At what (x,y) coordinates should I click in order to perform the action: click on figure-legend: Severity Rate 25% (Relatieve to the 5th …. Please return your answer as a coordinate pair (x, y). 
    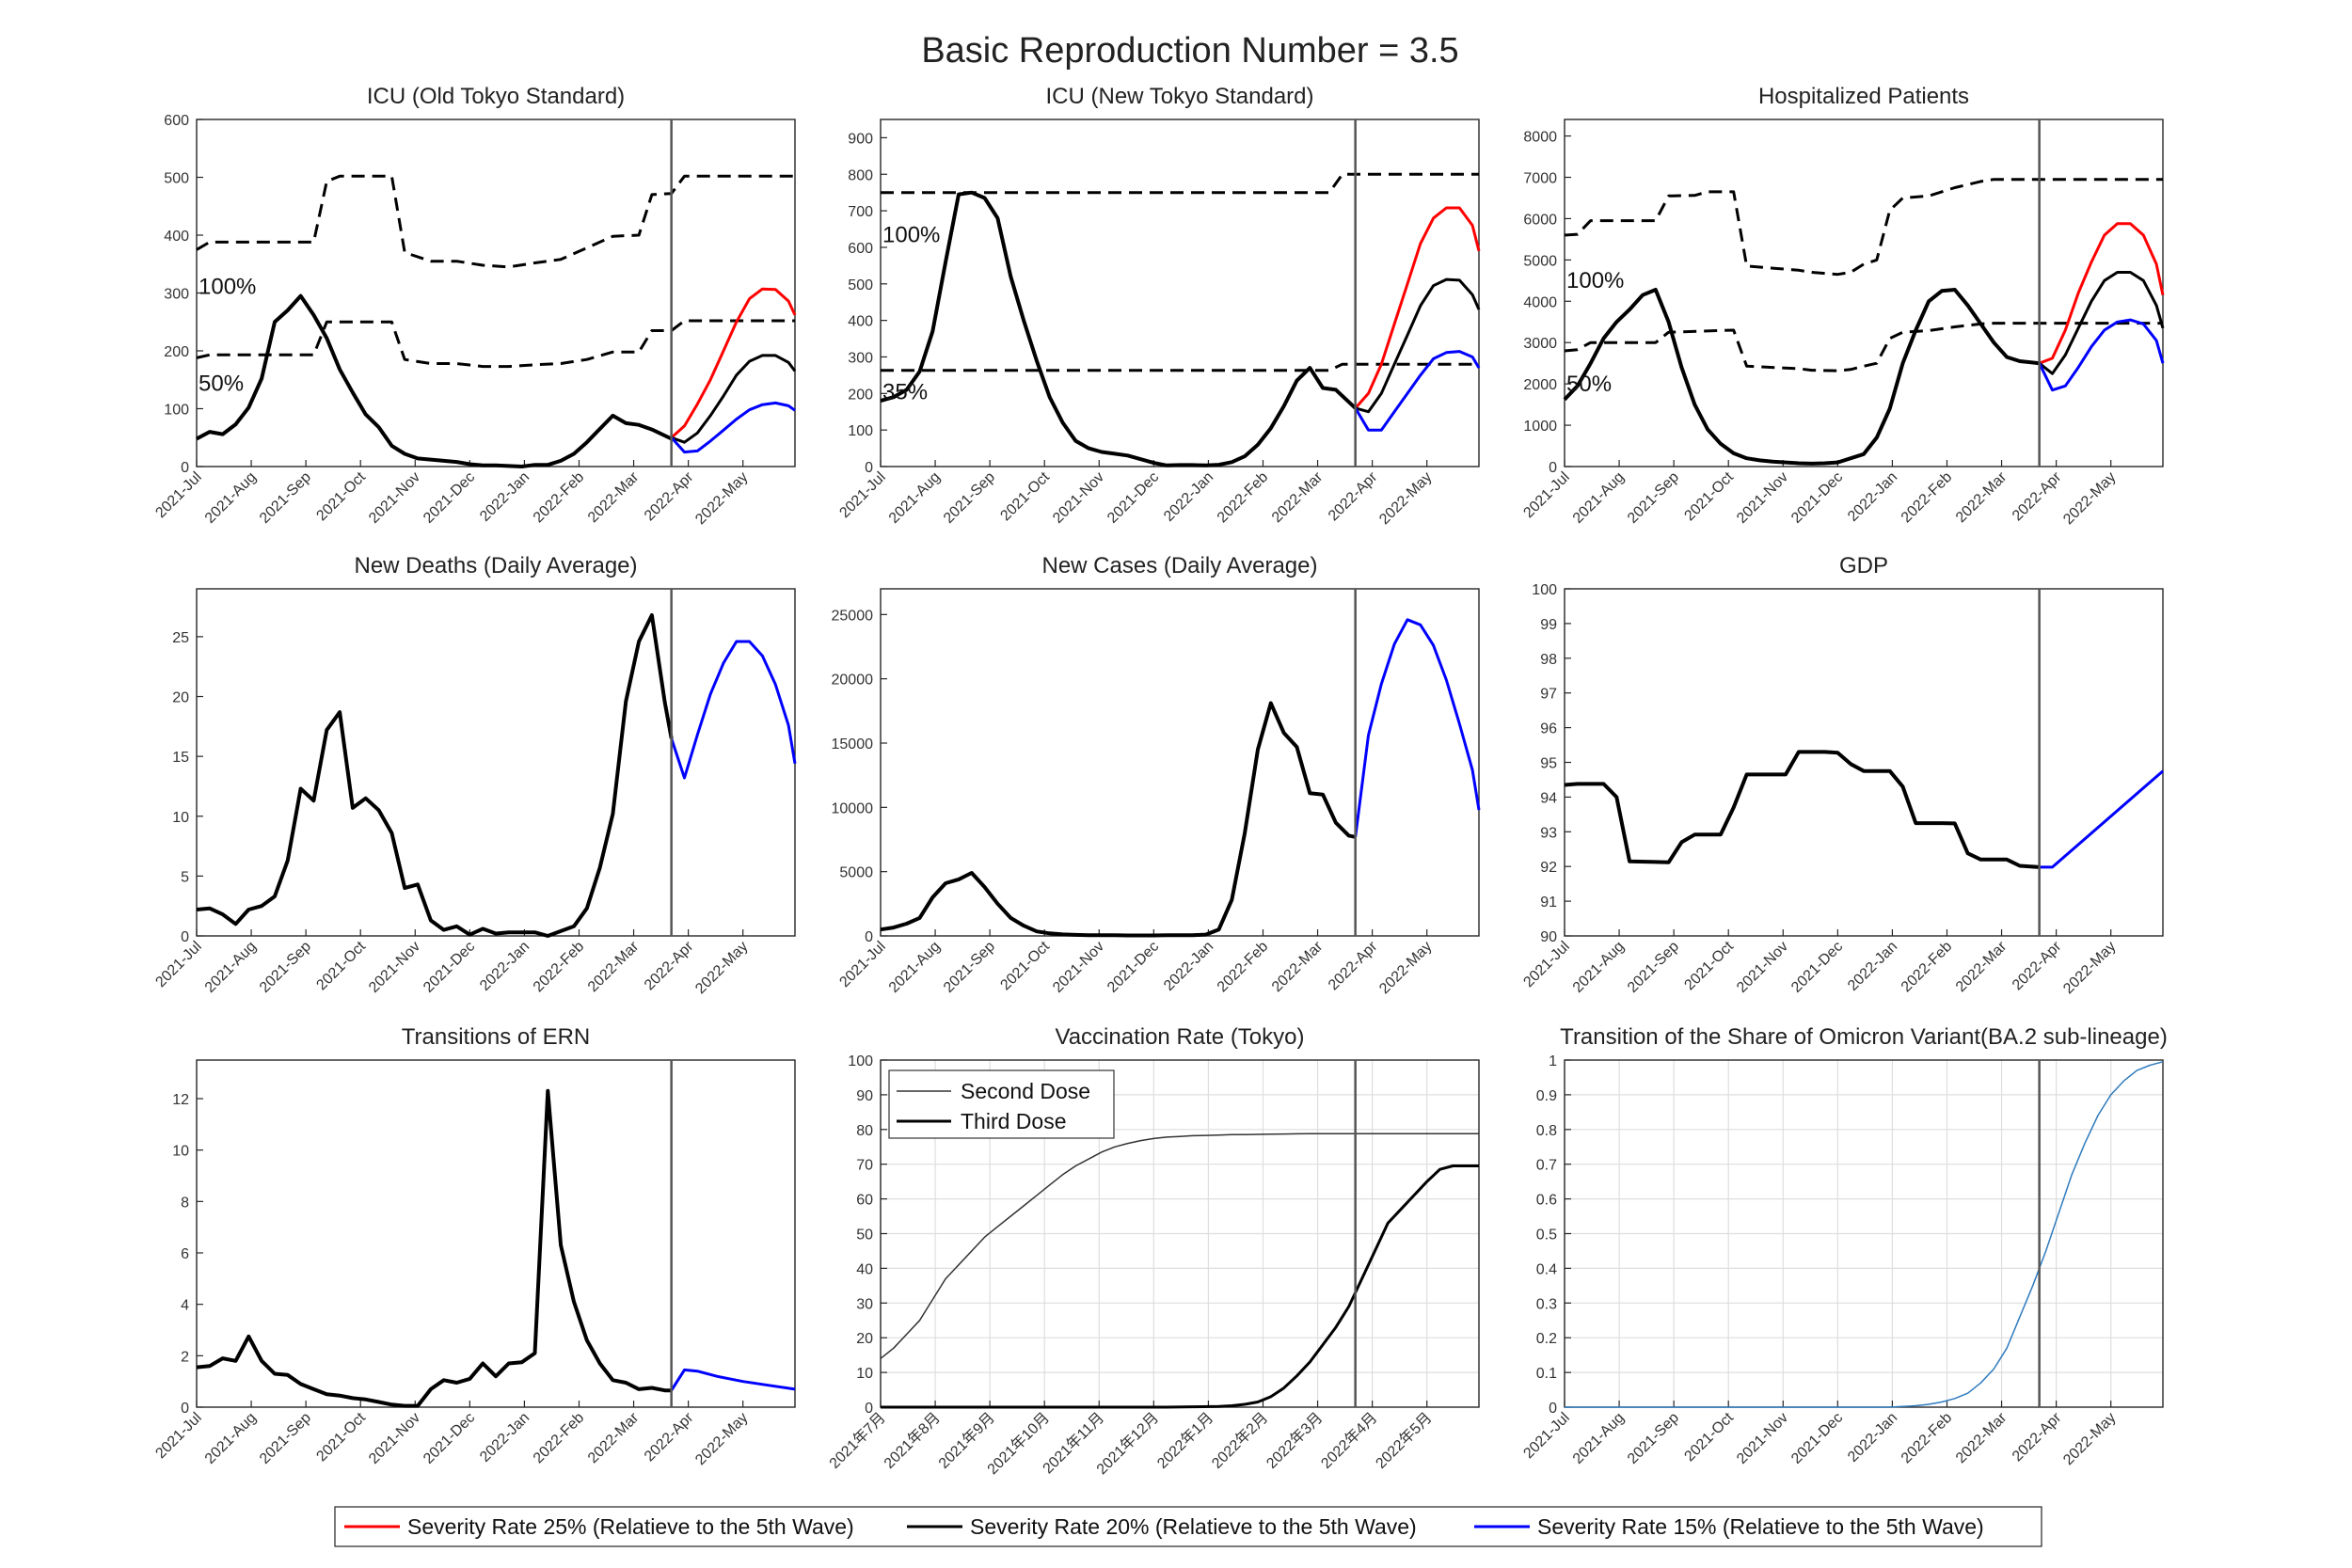
    Looking at the image, I should click on (1188, 1527).